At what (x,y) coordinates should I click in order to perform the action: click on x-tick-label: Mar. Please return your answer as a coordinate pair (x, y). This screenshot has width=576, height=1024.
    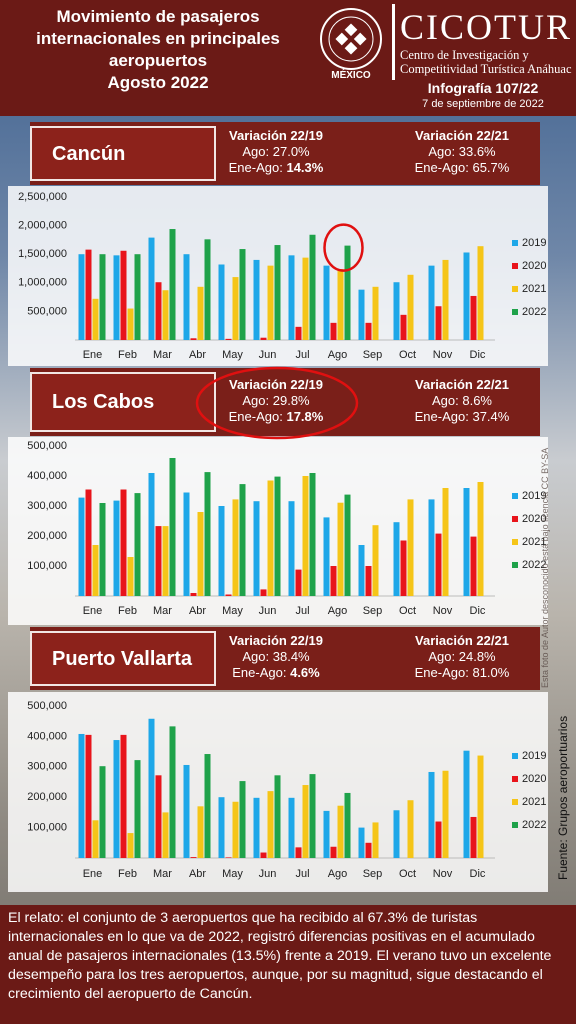
    Looking at the image, I should click on (162, 611).